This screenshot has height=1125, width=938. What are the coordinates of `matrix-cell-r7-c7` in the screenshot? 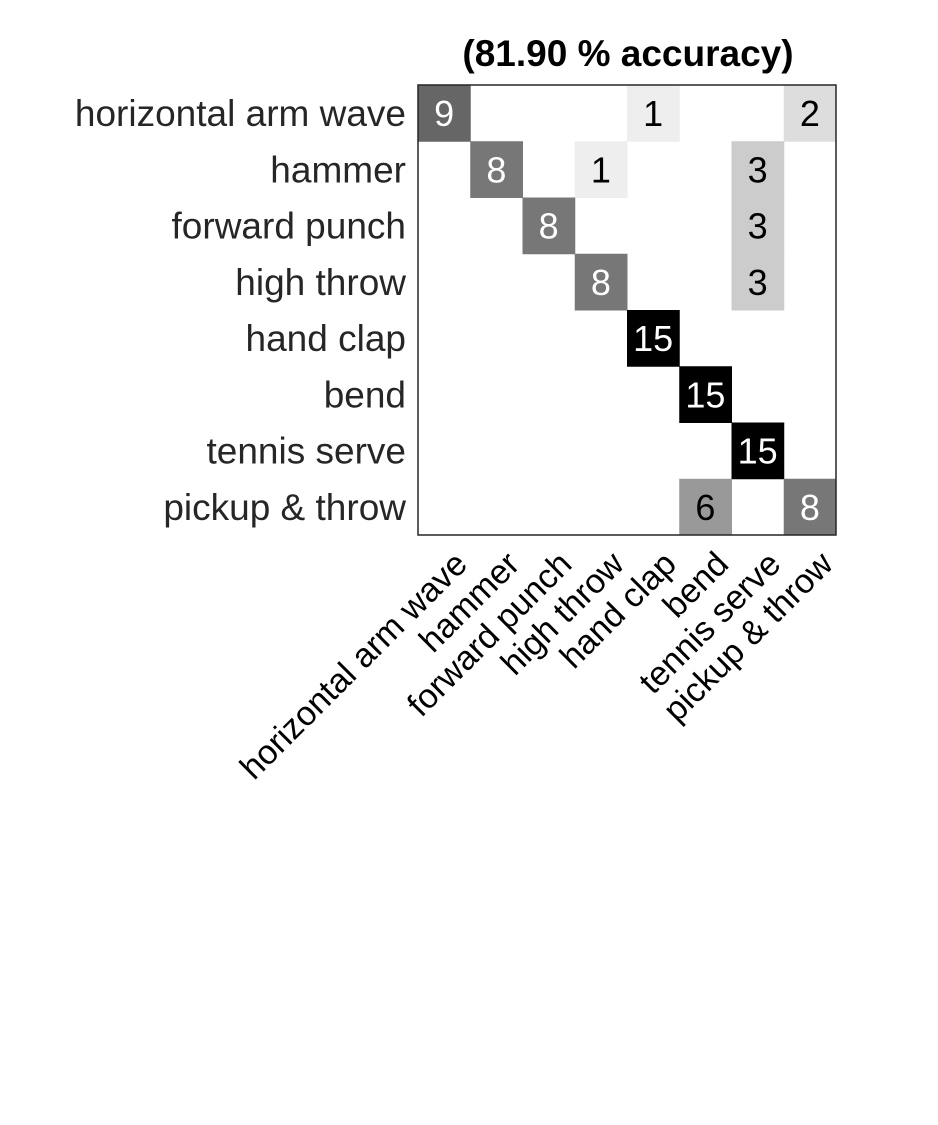 It's located at (810, 507).